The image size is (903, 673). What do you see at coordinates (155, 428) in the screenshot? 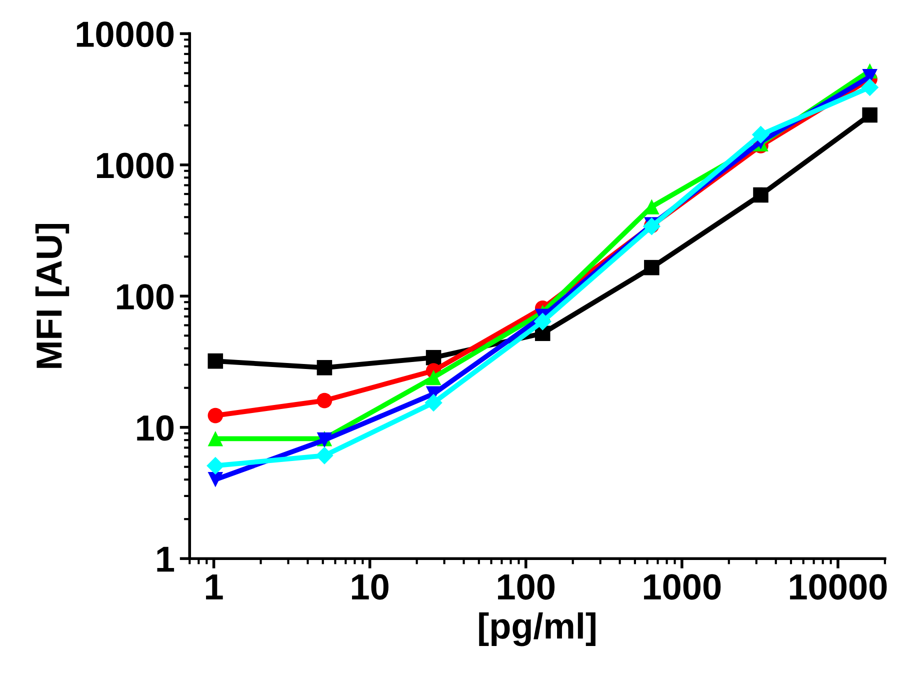
I see `y-tick-label: 10` at bounding box center [155, 428].